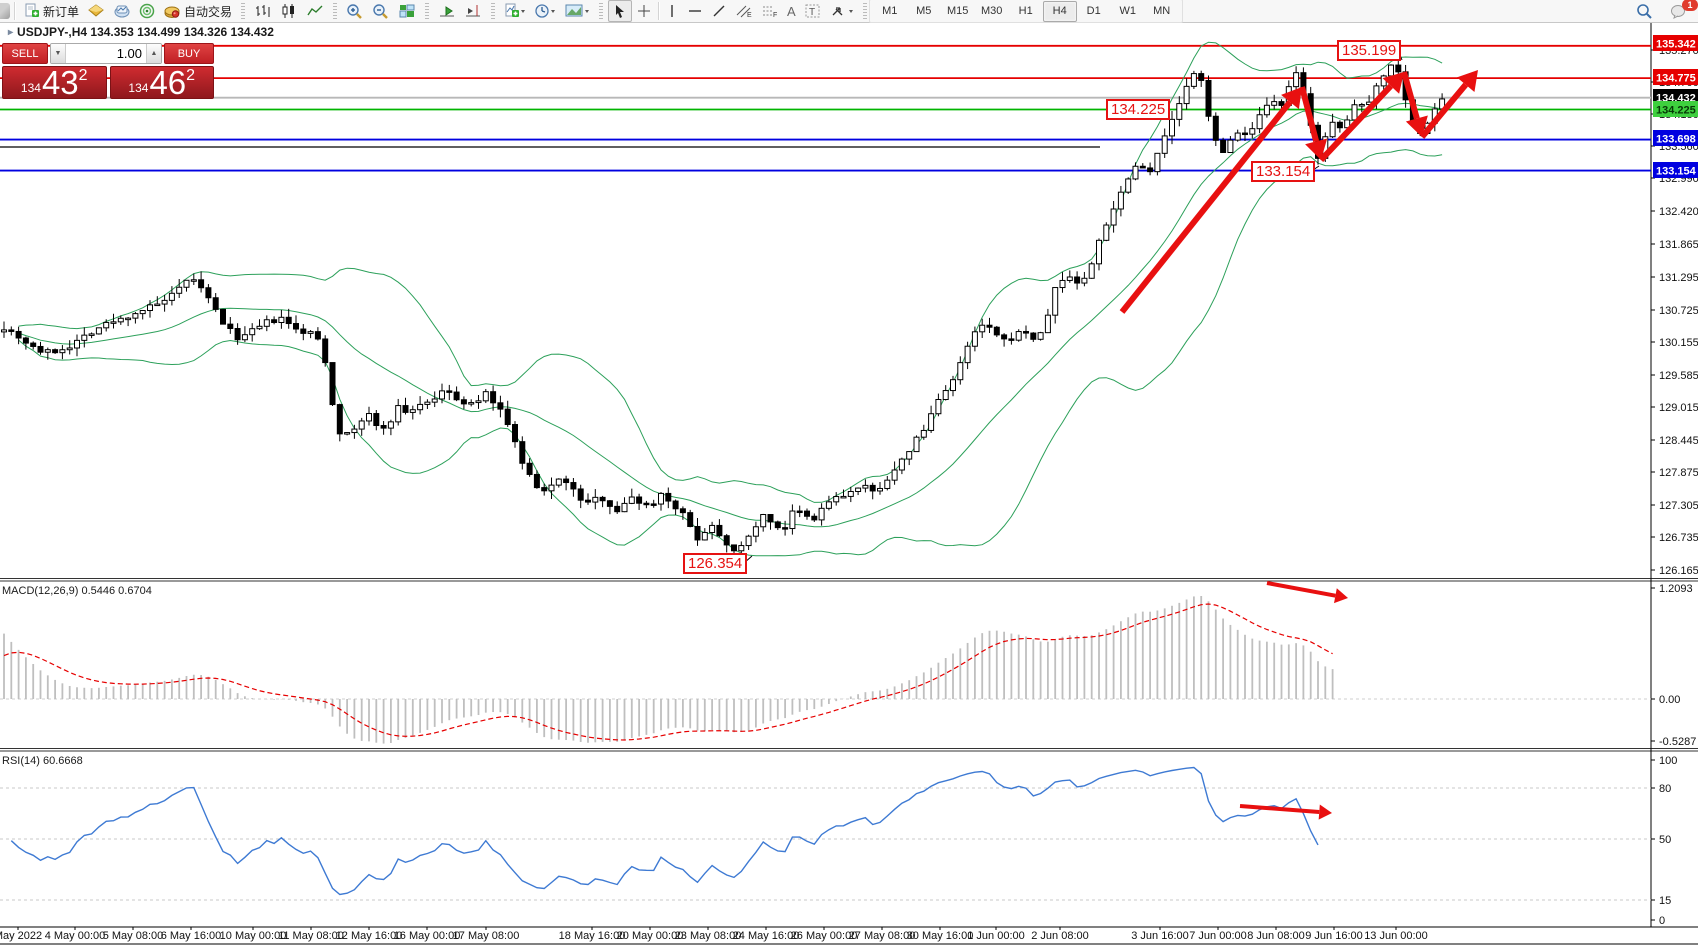 This screenshot has width=1698, height=945. I want to click on toolbar: 新订单 自动交易, so click(849, 11).